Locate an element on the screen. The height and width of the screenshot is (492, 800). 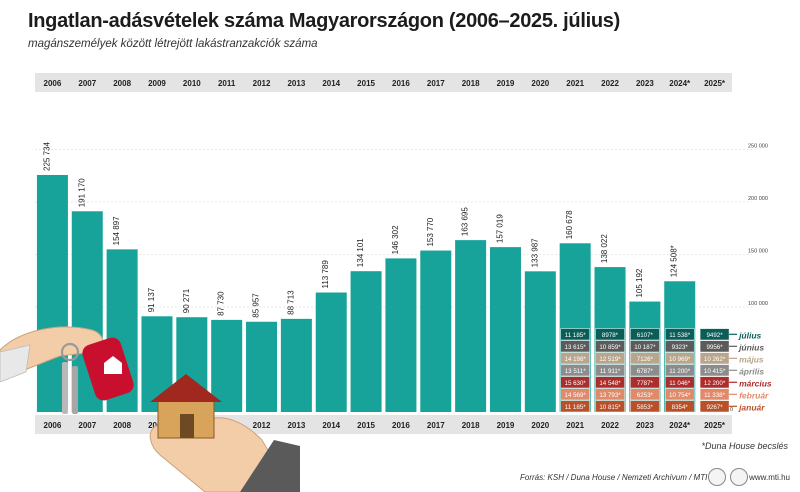
year-label-bottom: 2021 is located at coordinates (575, 425).